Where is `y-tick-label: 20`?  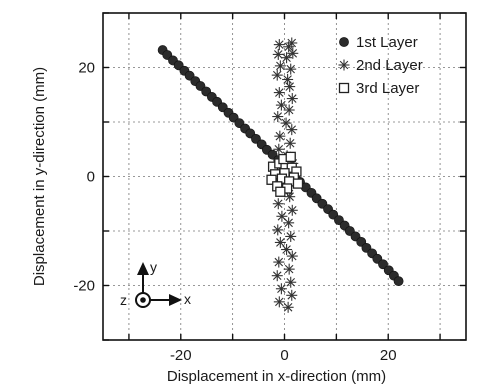 y-tick-label: 20 is located at coordinates (86, 68).